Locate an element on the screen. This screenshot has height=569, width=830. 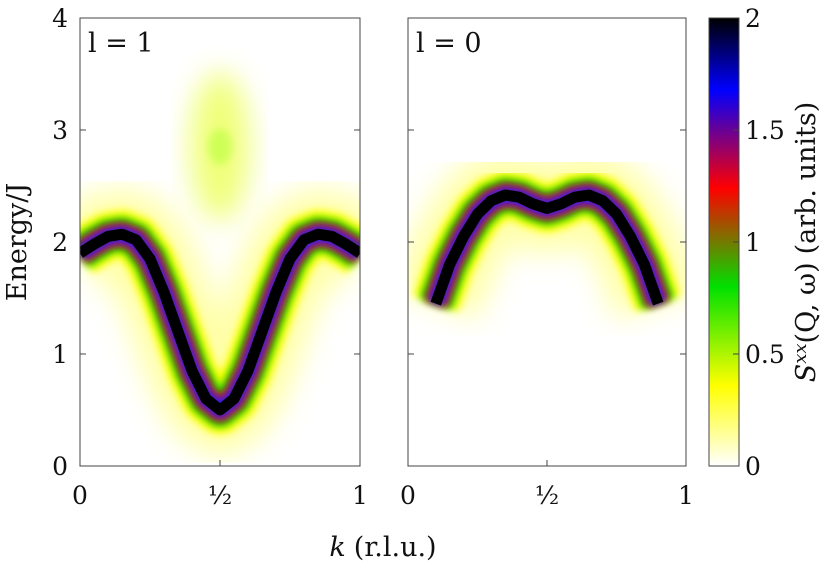
y-tick-labels: 0 1 2 3 4 is located at coordinates (60, 242).